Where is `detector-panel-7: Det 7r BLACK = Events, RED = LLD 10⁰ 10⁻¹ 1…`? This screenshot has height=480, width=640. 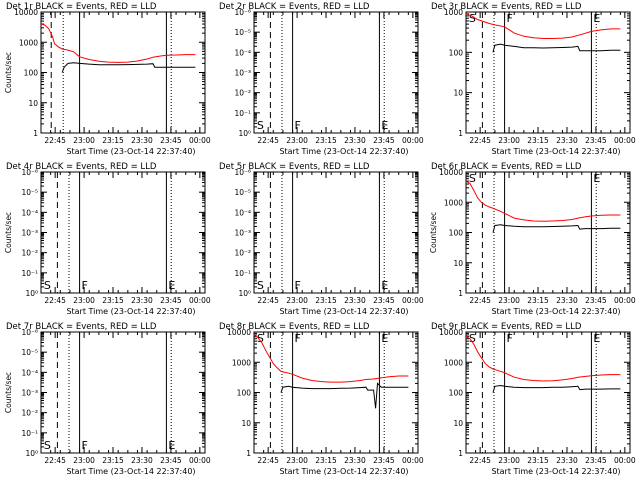
detector-panel-7: Det 7r BLACK = Events, RED = LLD 10⁰ 10⁻¹ 1… is located at coordinates (107, 399).